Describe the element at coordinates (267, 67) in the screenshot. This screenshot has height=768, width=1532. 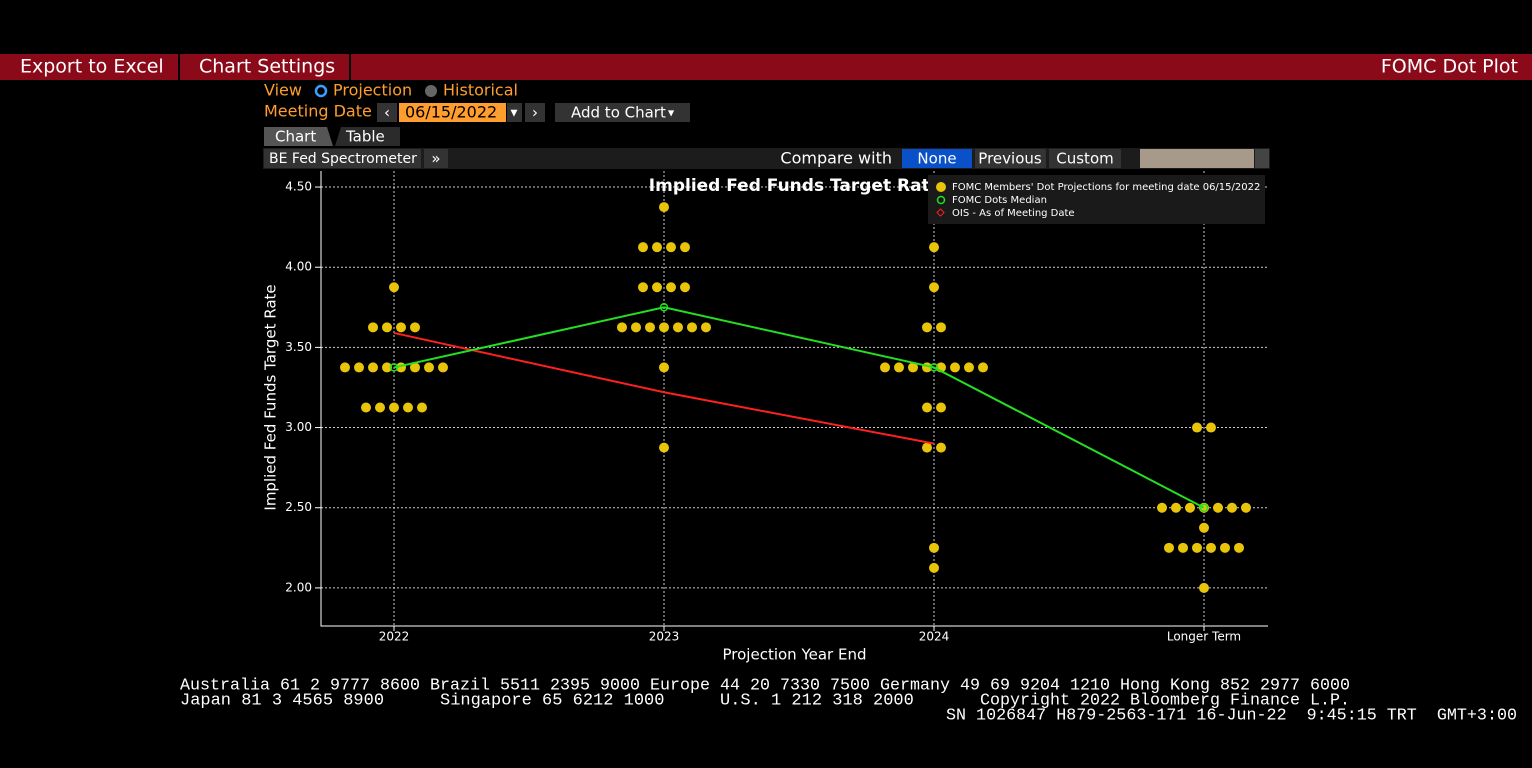
I see `settings-button: Chart Settings` at that location.